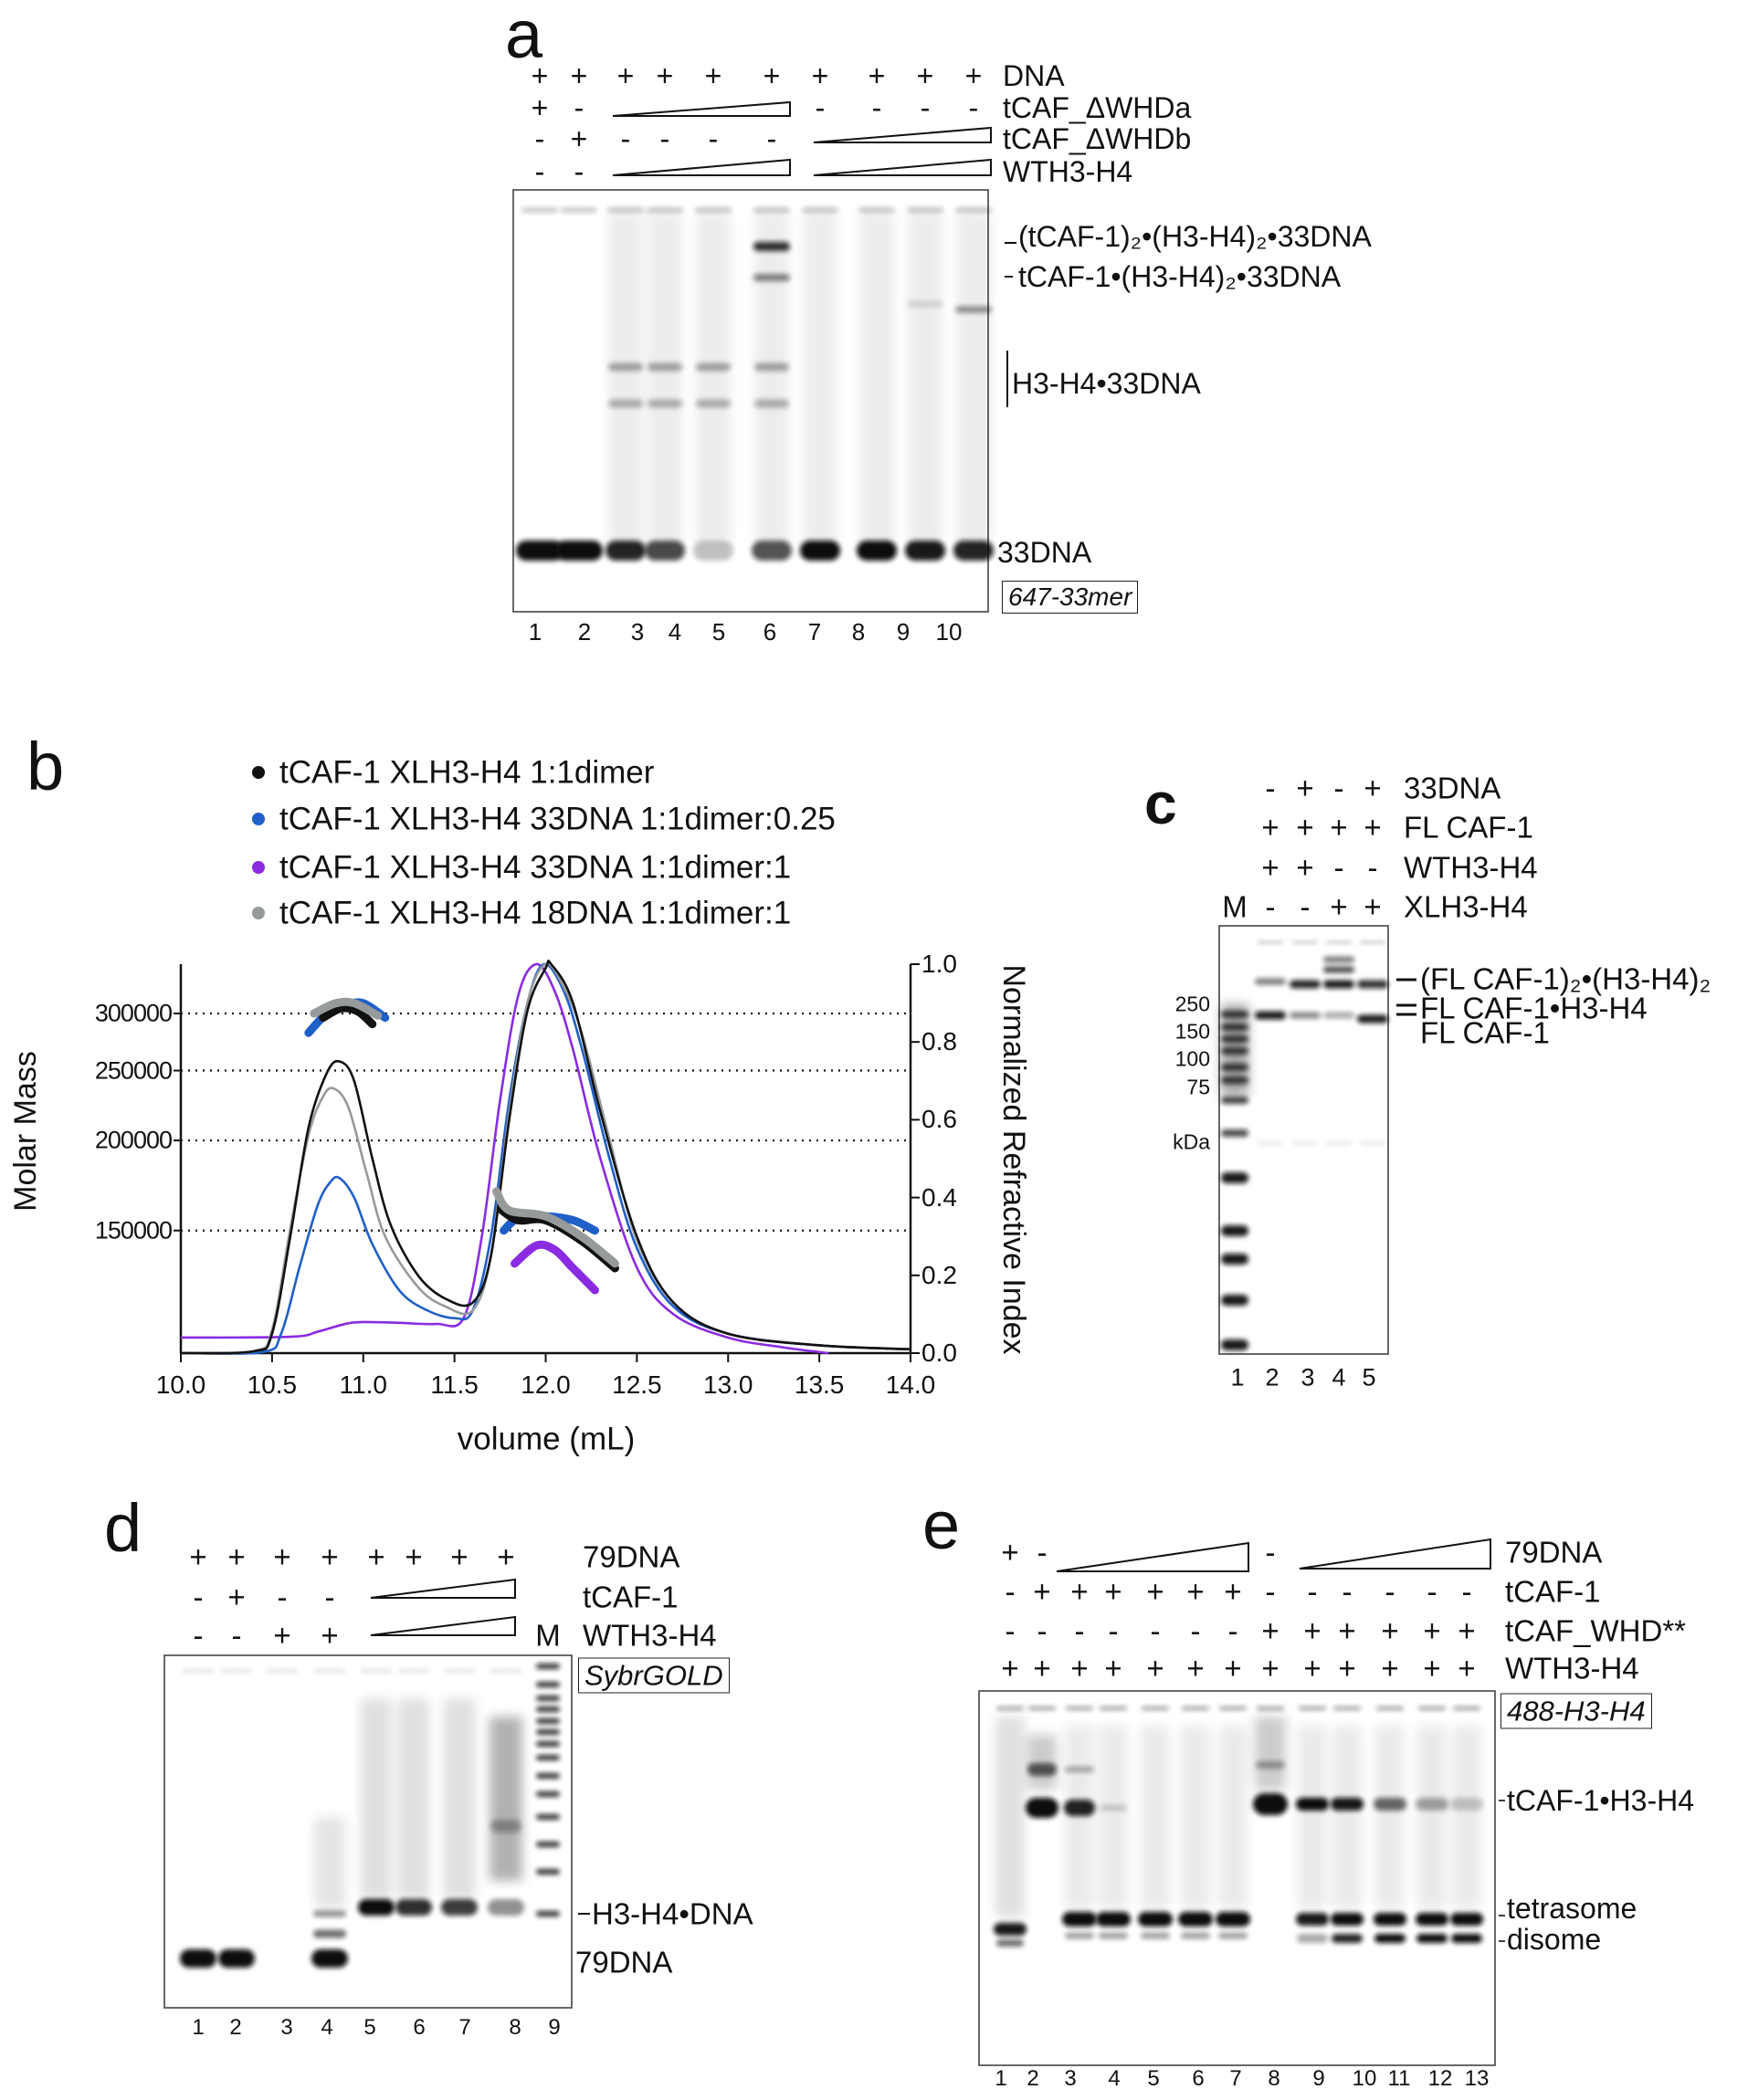 Image resolution: width=1748 pixels, height=2100 pixels. What do you see at coordinates (524, 36) in the screenshot?
I see `panel-letter-a: a` at bounding box center [524, 36].